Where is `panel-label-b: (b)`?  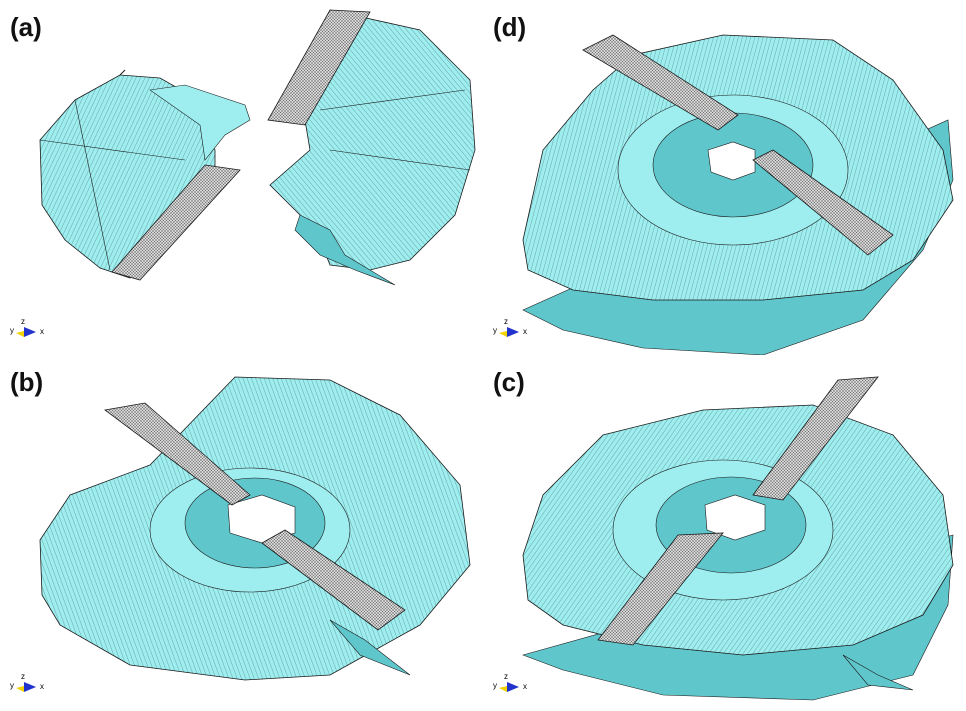 panel-label-b: (b) is located at coordinates (27, 382).